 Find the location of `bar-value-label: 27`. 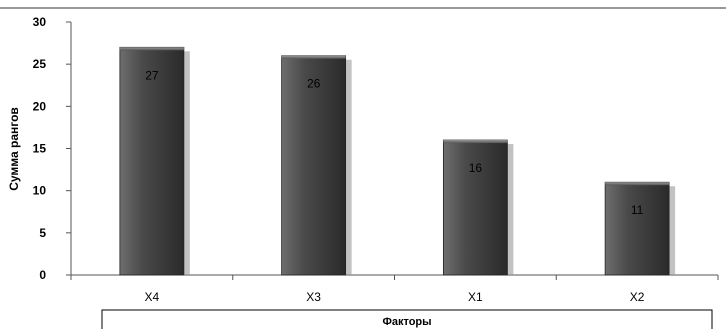

bar-value-label: 27 is located at coordinates (152, 75).